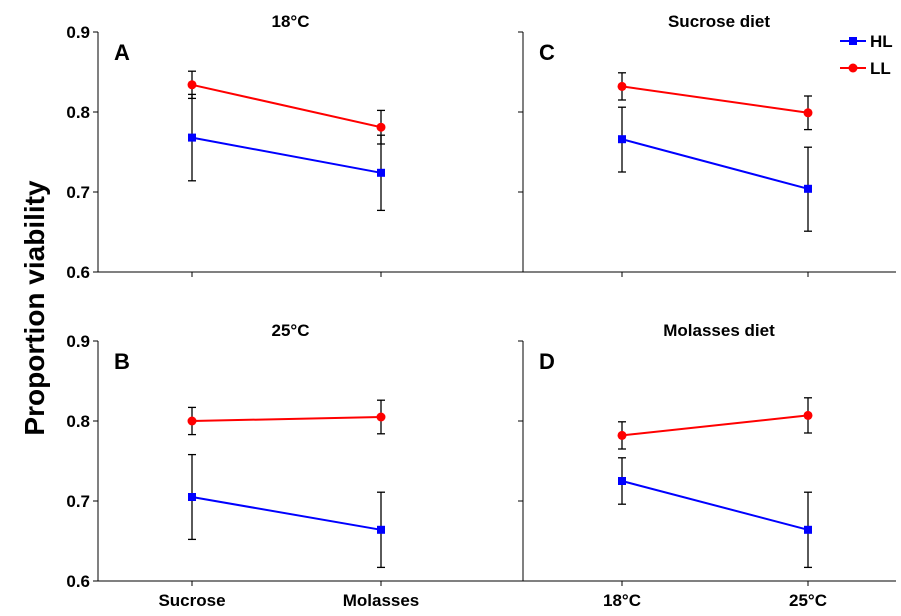  I want to click on panel-title: 18°C, so click(291, 21).